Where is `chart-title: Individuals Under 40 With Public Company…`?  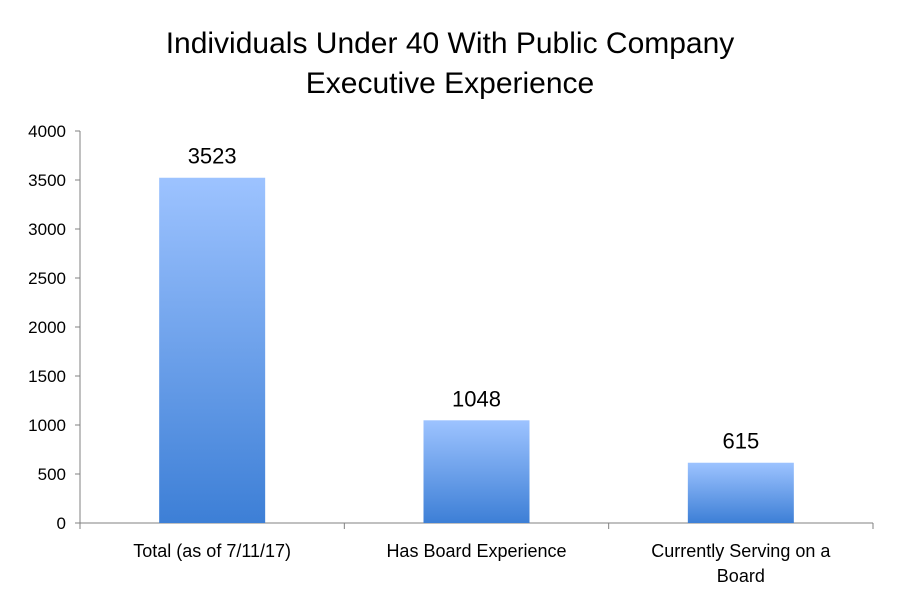 chart-title: Individuals Under 40 With Public Company… is located at coordinates (450, 64).